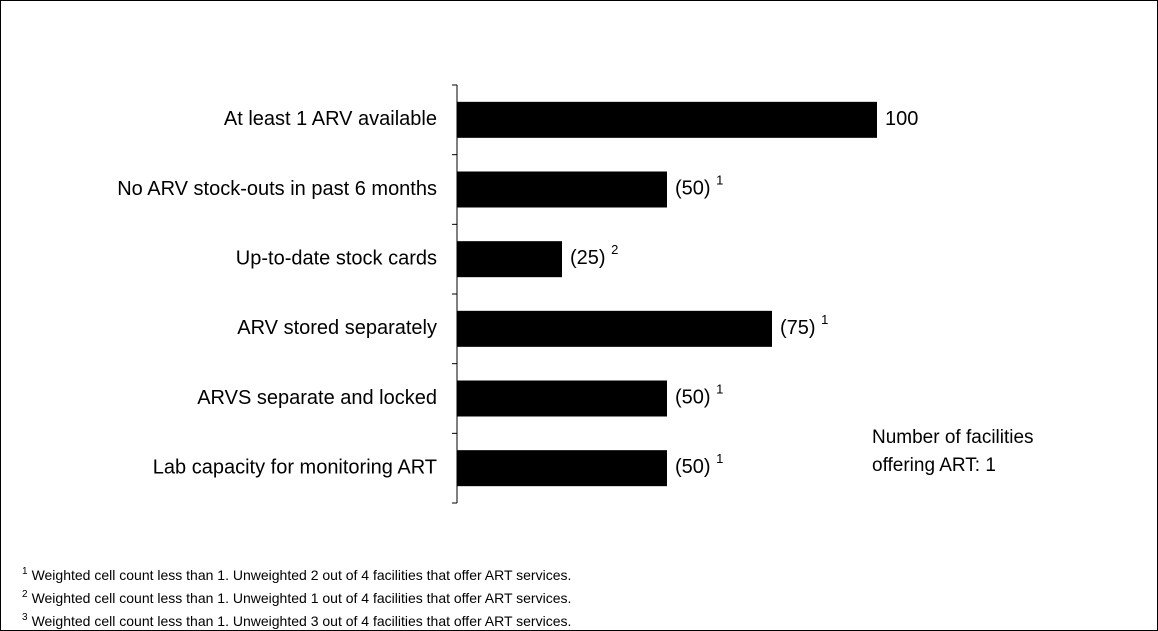 This screenshot has height=631, width=1158. What do you see at coordinates (336, 258) in the screenshot?
I see `category-label: Up-to-date stock cards` at bounding box center [336, 258].